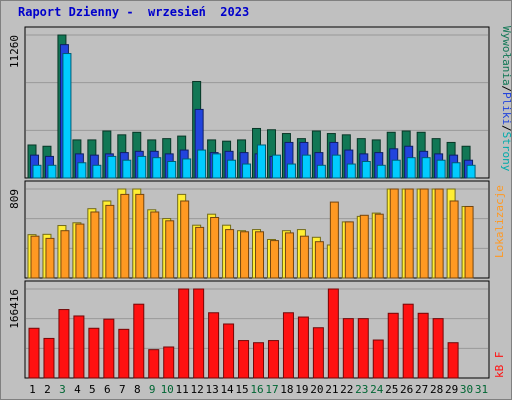 This screenshot has height=400, width=512. I want to click on x-tick-day-18: 18, so click(286, 389).